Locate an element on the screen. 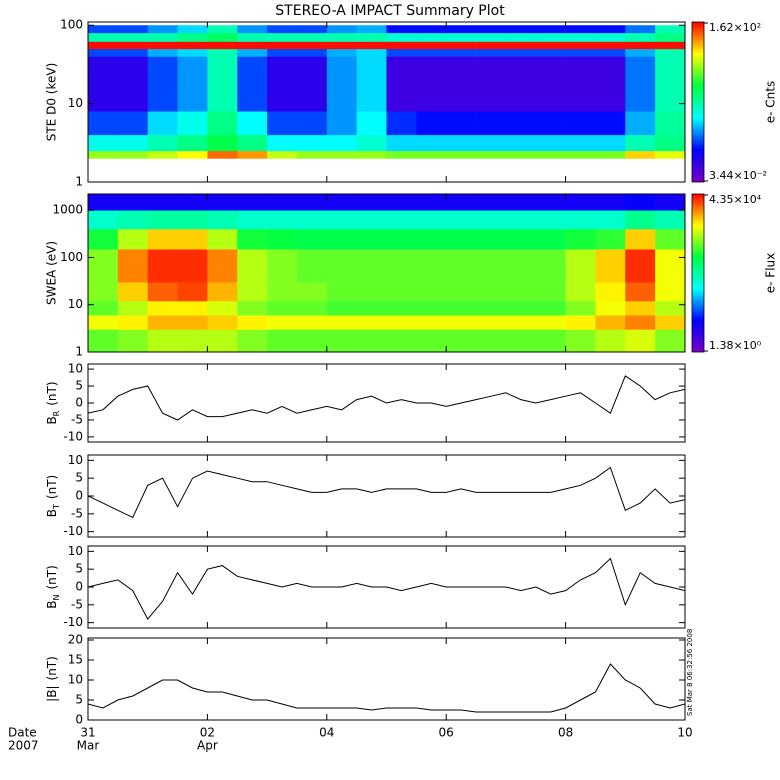 Image resolution: width=780 pixels, height=780 pixels. y-tick-label: -10 is located at coordinates (73, 622).